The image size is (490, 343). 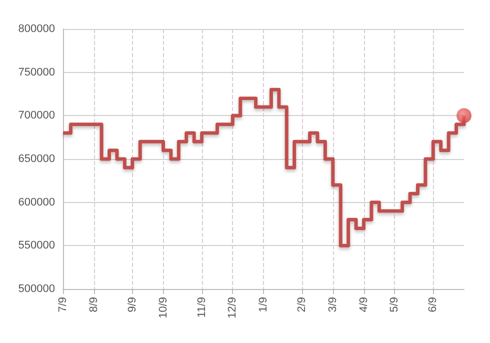 What do you see at coordinates (36, 202) in the screenshot?
I see `y-tick-label: 600000` at bounding box center [36, 202].